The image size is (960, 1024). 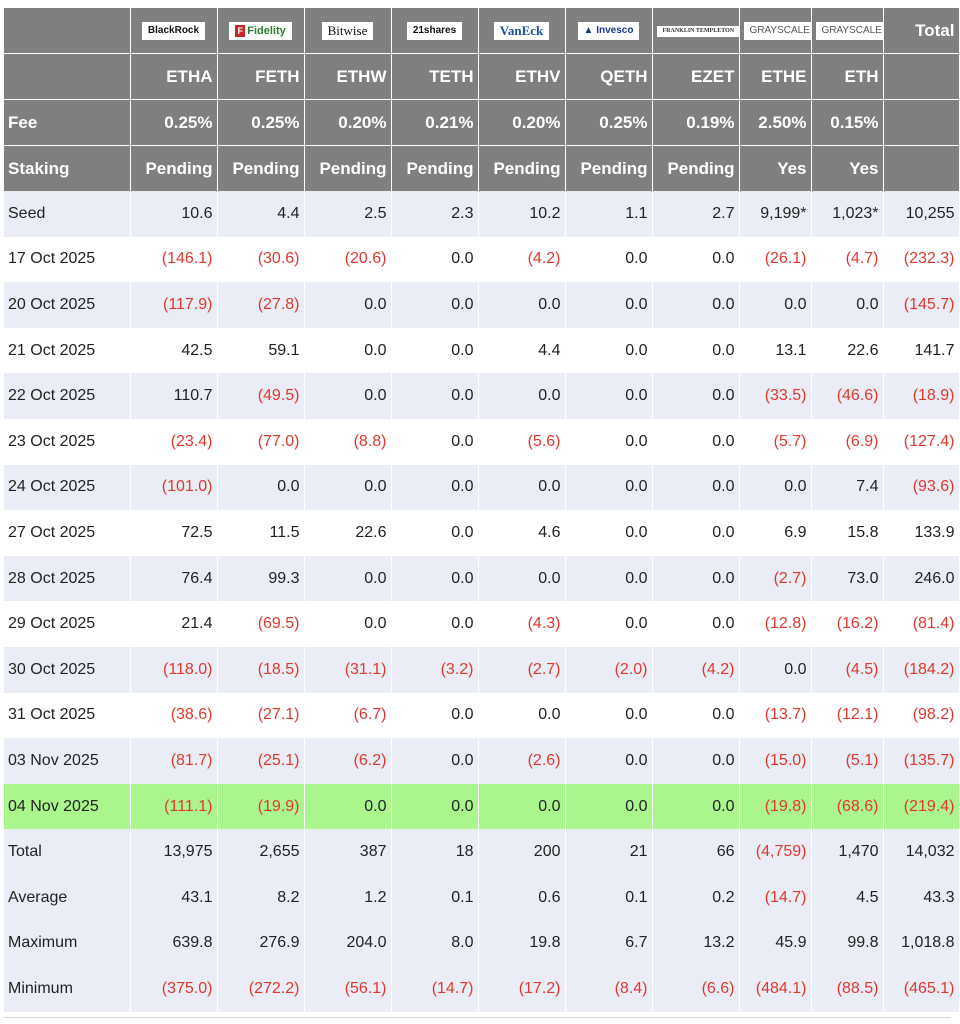 I want to click on flow-cell: 1.2, so click(x=348, y=897).